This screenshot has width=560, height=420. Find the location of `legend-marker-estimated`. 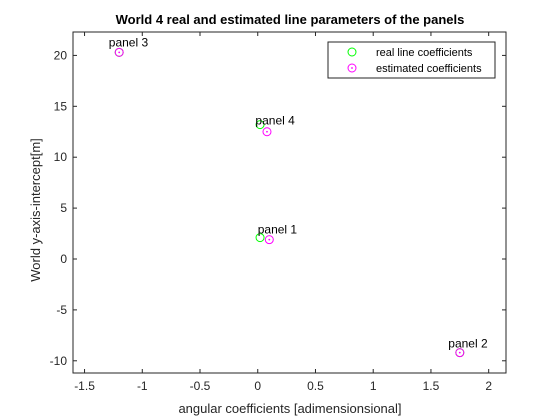

legend-marker-estimated is located at coordinates (352, 68).